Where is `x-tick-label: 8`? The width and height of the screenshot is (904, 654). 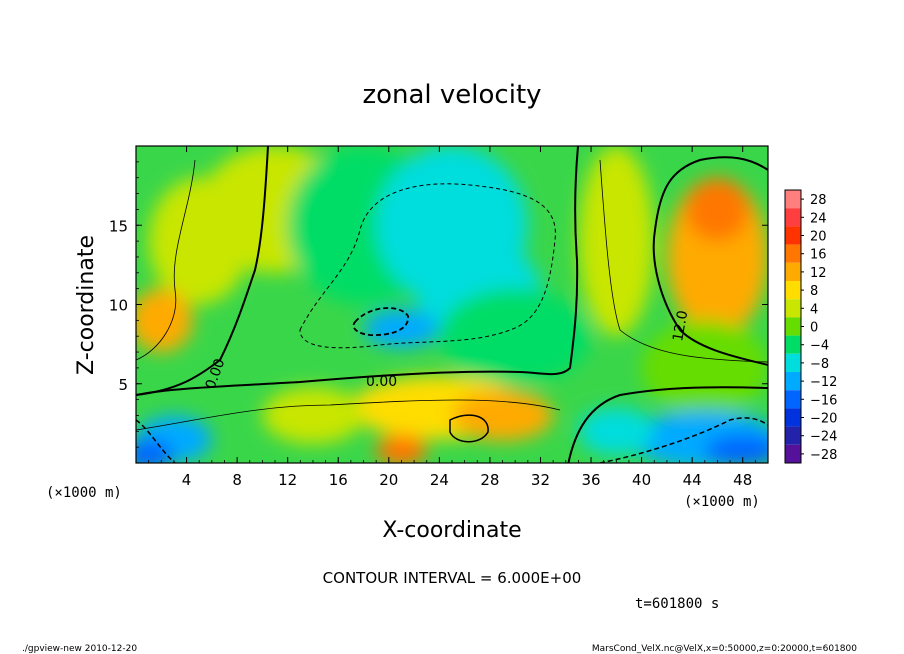 x-tick-label: 8 is located at coordinates (237, 480).